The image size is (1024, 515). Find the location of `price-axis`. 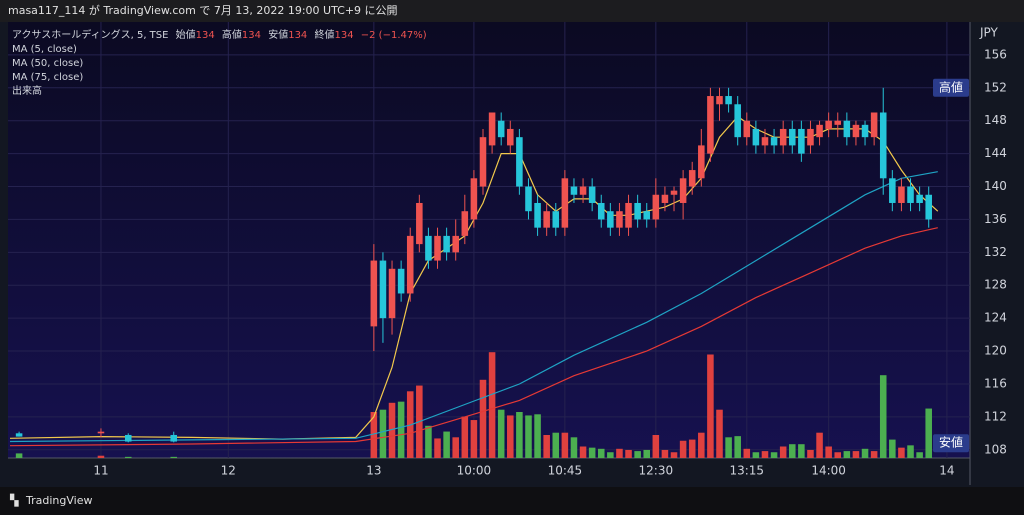

price-axis is located at coordinates (997, 253).